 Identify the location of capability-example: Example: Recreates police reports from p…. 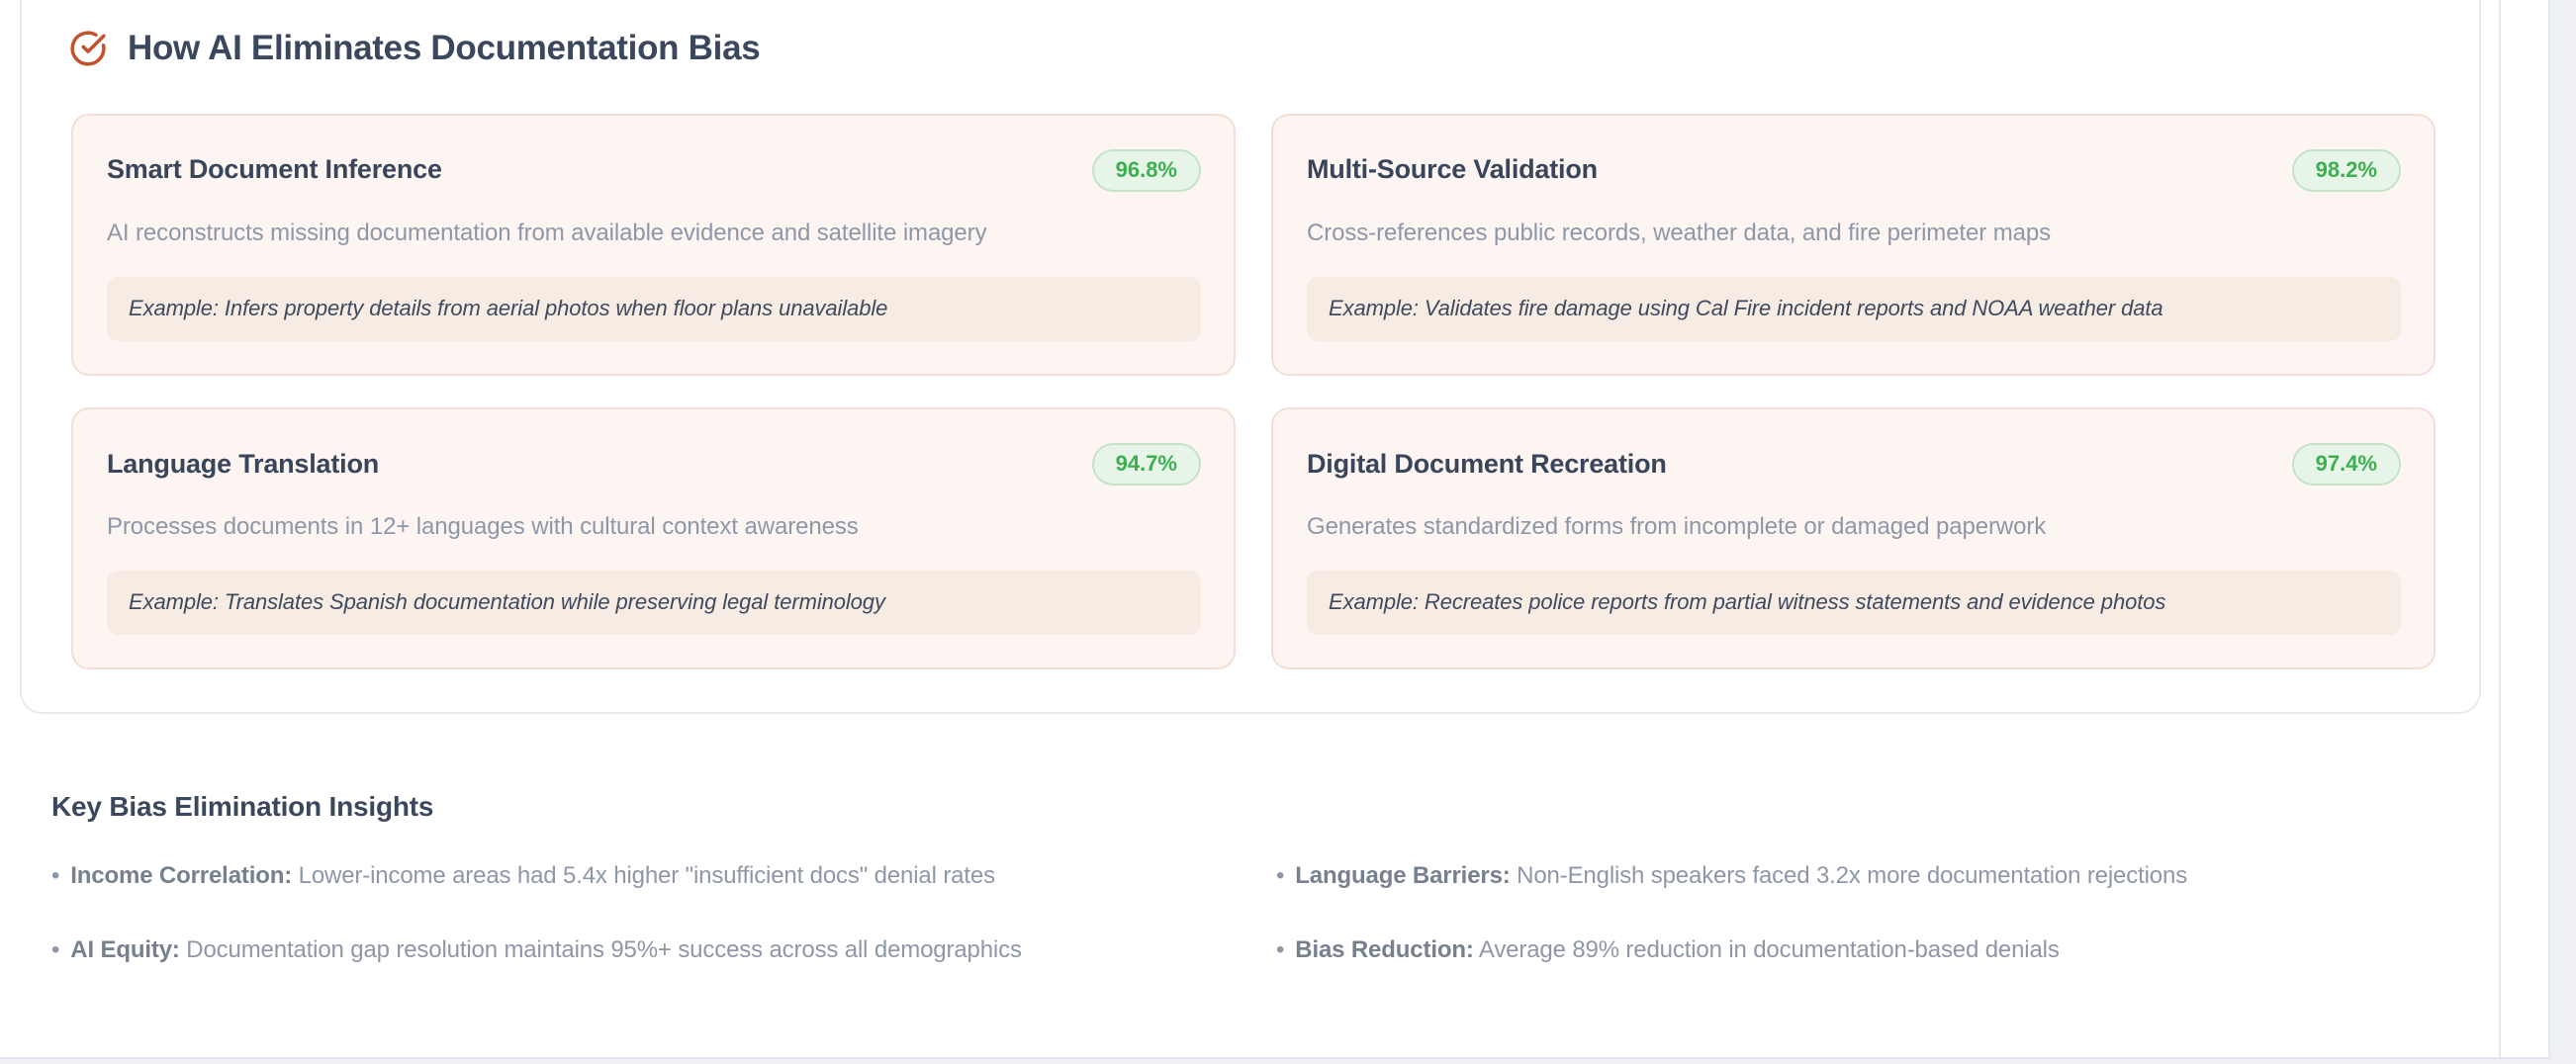
(1854, 603).